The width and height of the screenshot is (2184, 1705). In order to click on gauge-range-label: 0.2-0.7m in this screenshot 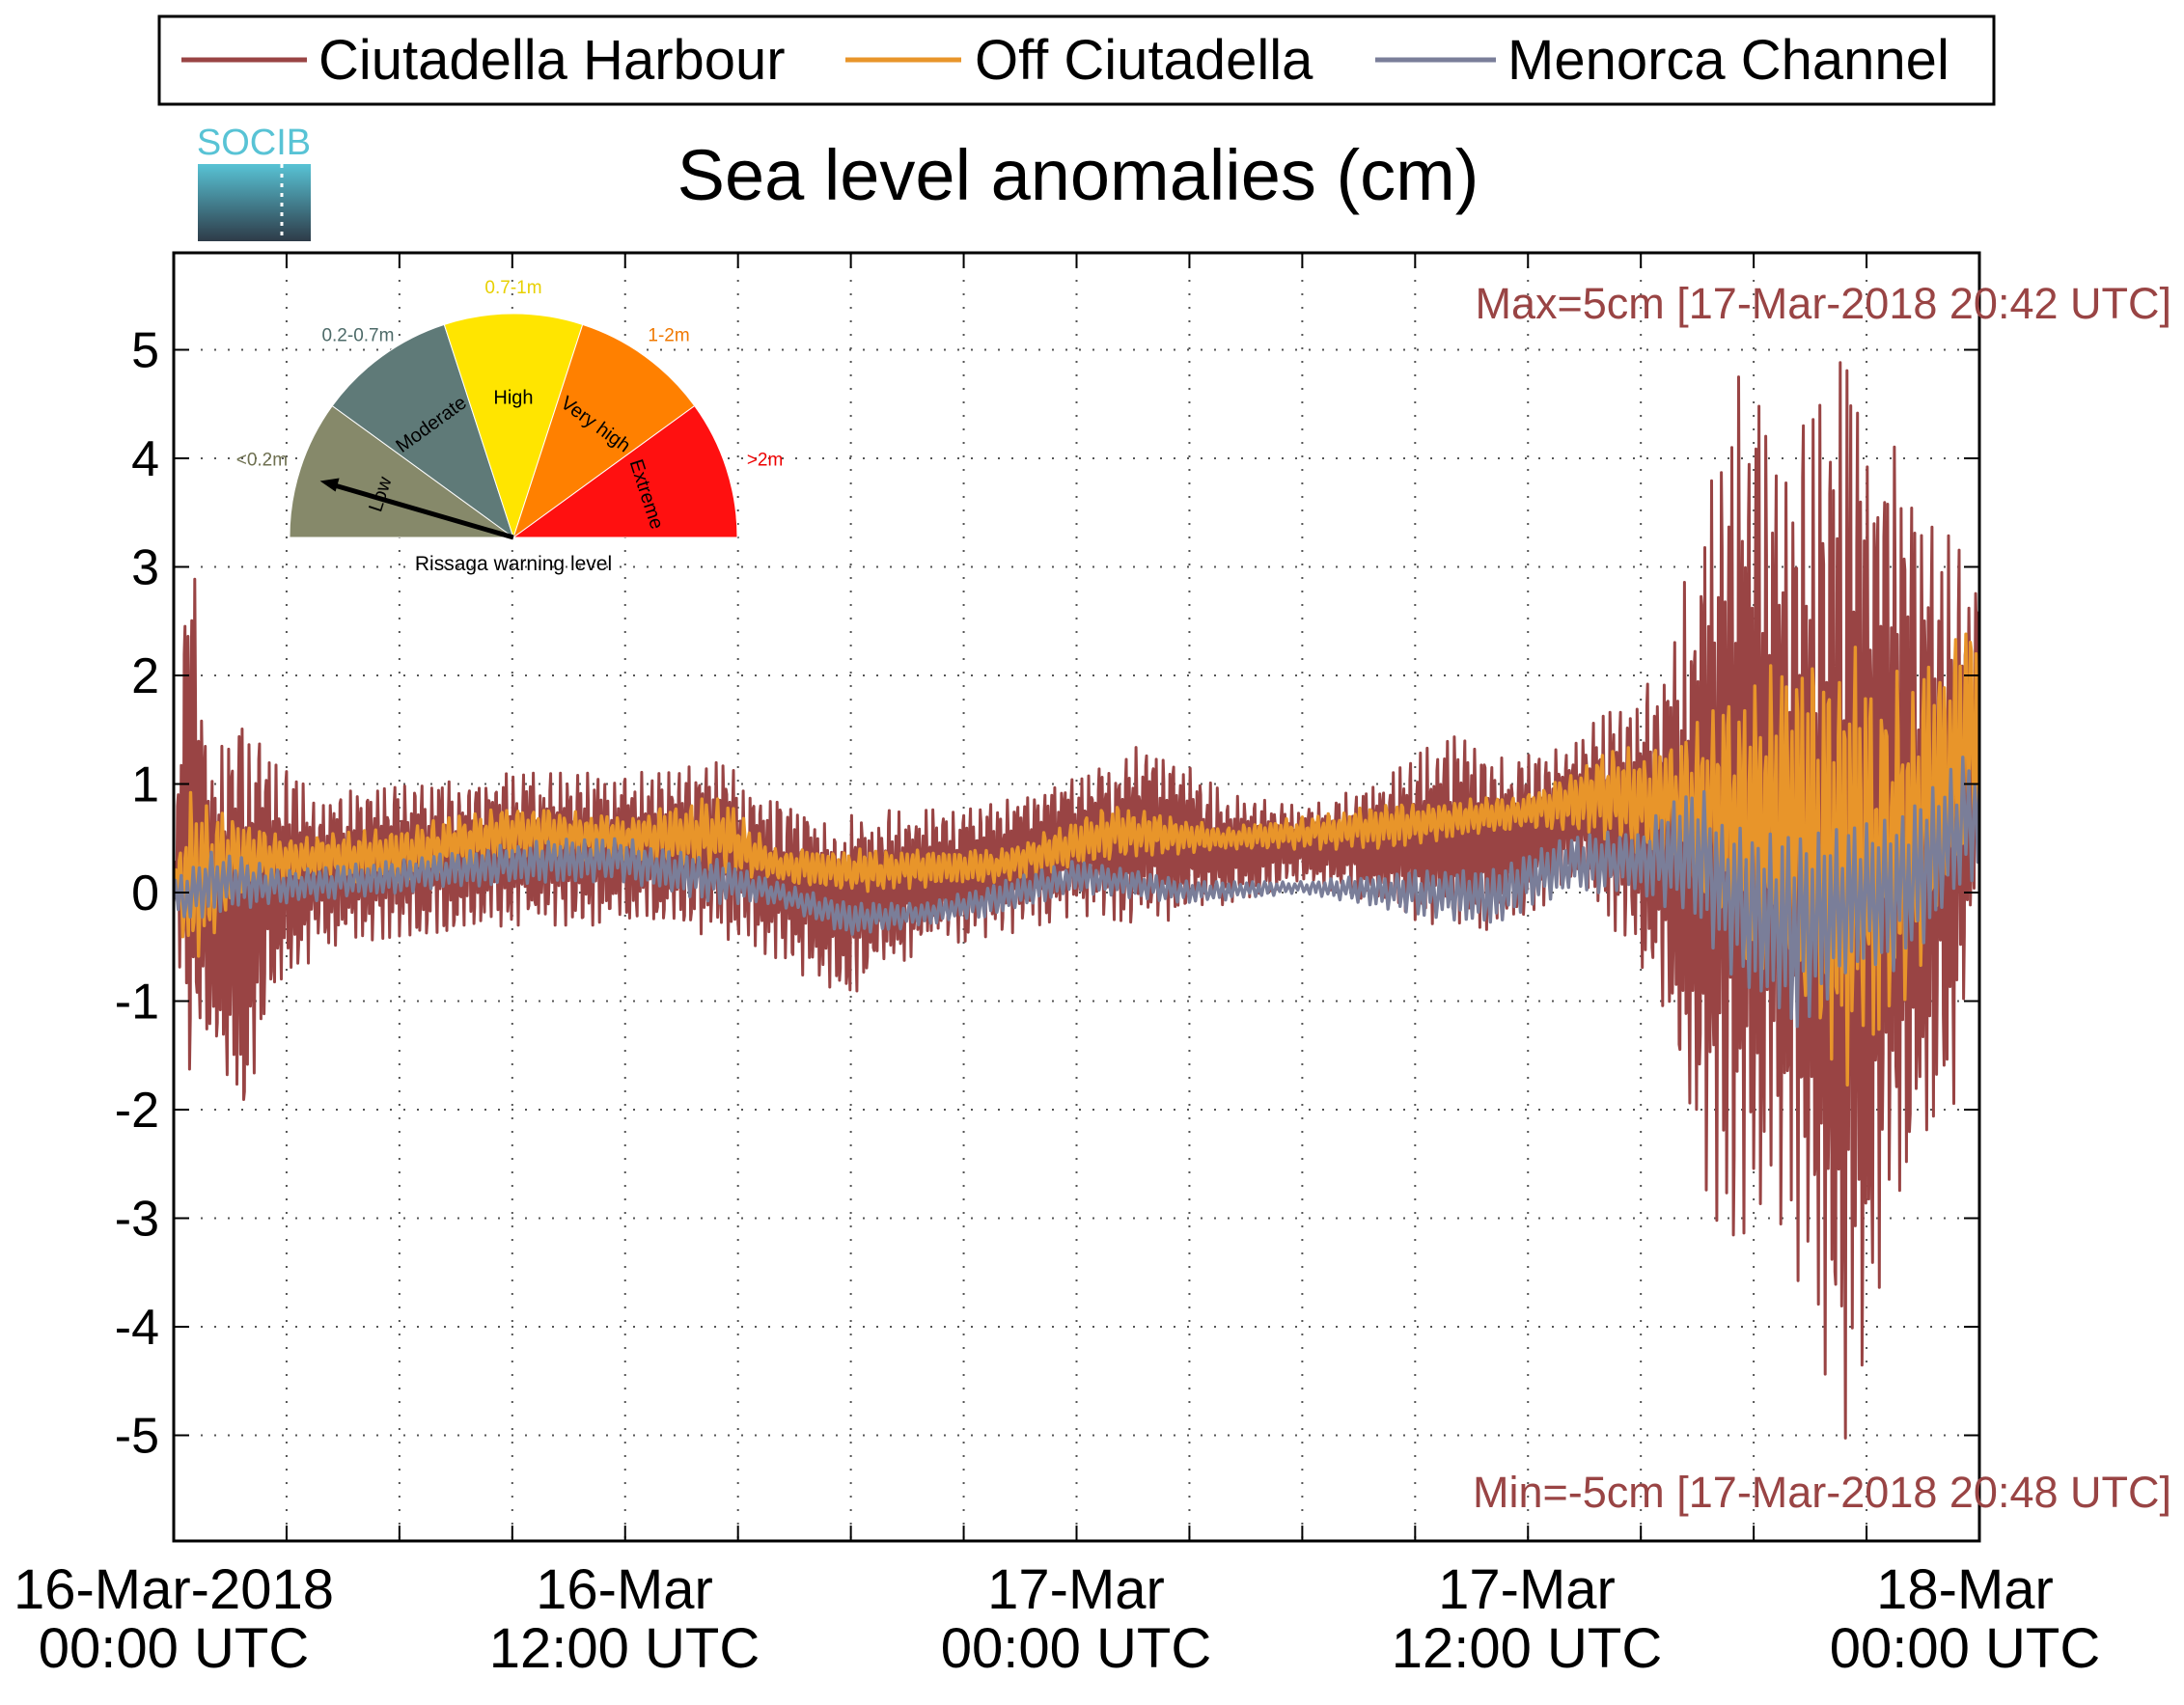, I will do `click(357, 335)`.